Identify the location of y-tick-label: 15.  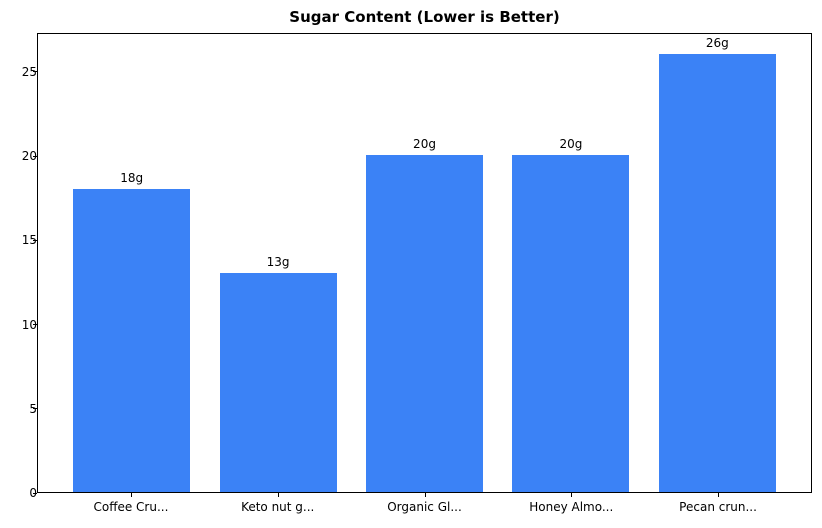
(29, 240).